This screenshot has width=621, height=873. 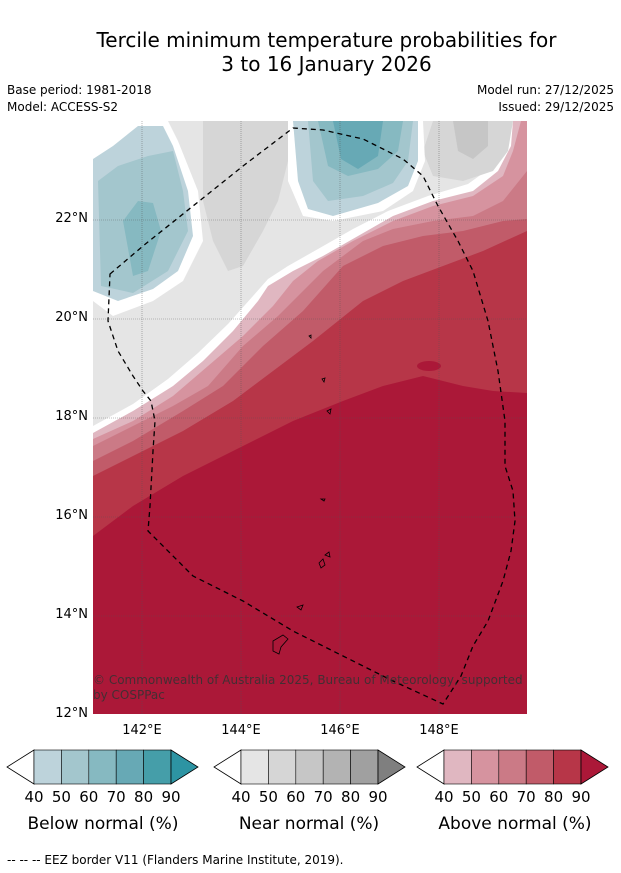 I want to click on above-colorbar-low-arrow, so click(x=430, y=767).